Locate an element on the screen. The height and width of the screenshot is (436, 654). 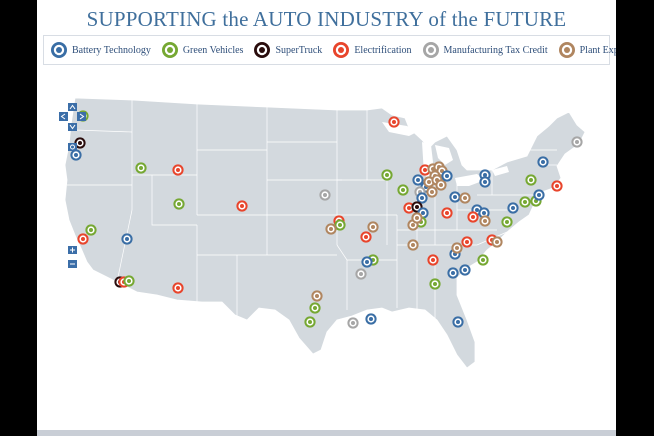
legend-label: Battery Technology is located at coordinates (111, 50).